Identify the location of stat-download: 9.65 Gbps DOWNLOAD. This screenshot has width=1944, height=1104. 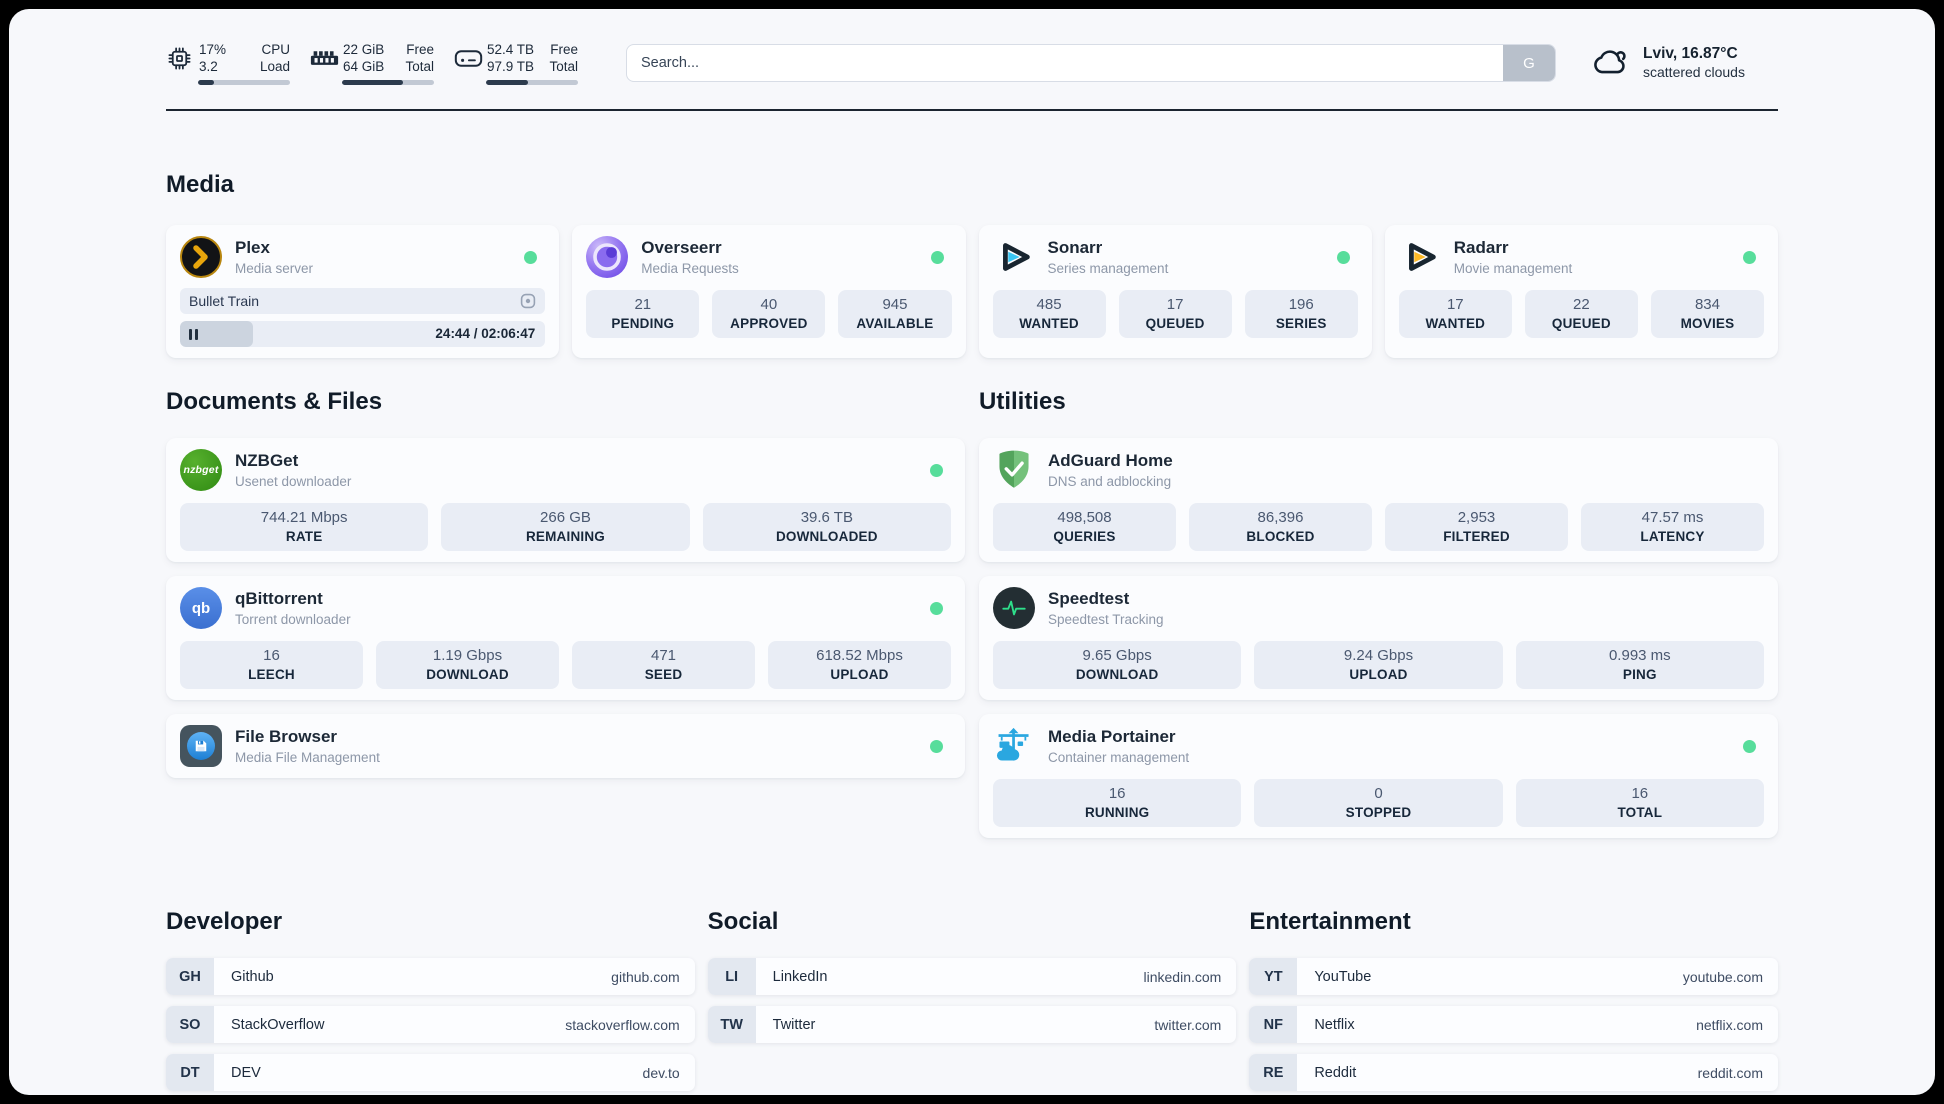
(1117, 665).